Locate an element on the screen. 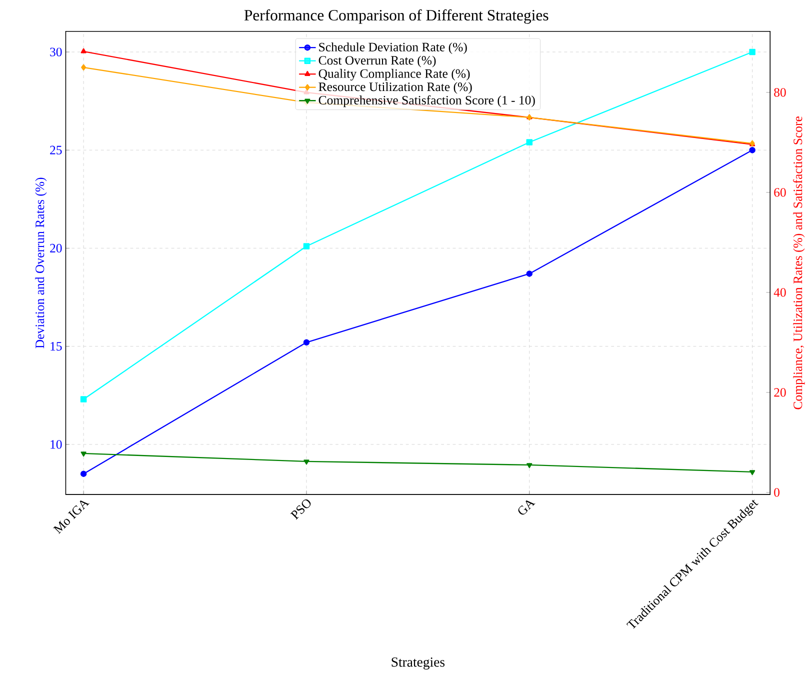 Image resolution: width=808 pixels, height=674 pixels. y-tick-label: 15 is located at coordinates (56, 346).